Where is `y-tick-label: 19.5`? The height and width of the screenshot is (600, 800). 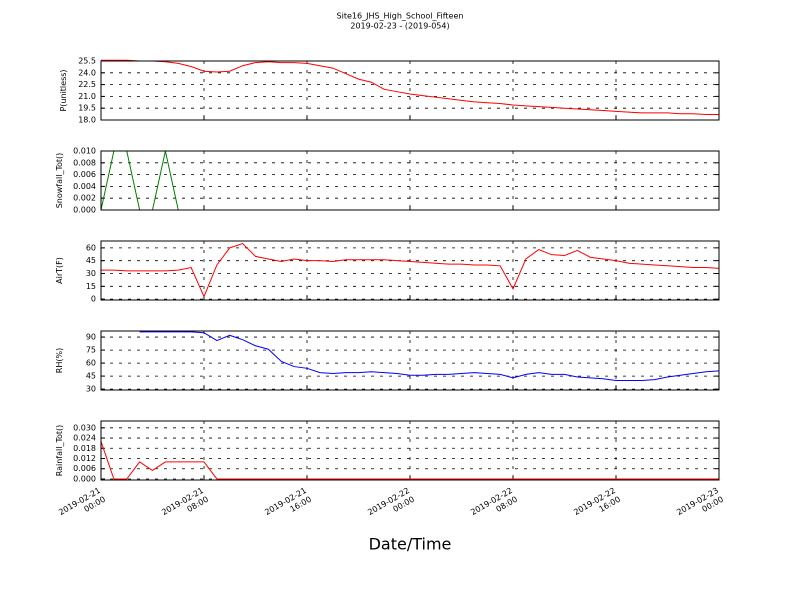 y-tick-label: 19.5 is located at coordinates (87, 108).